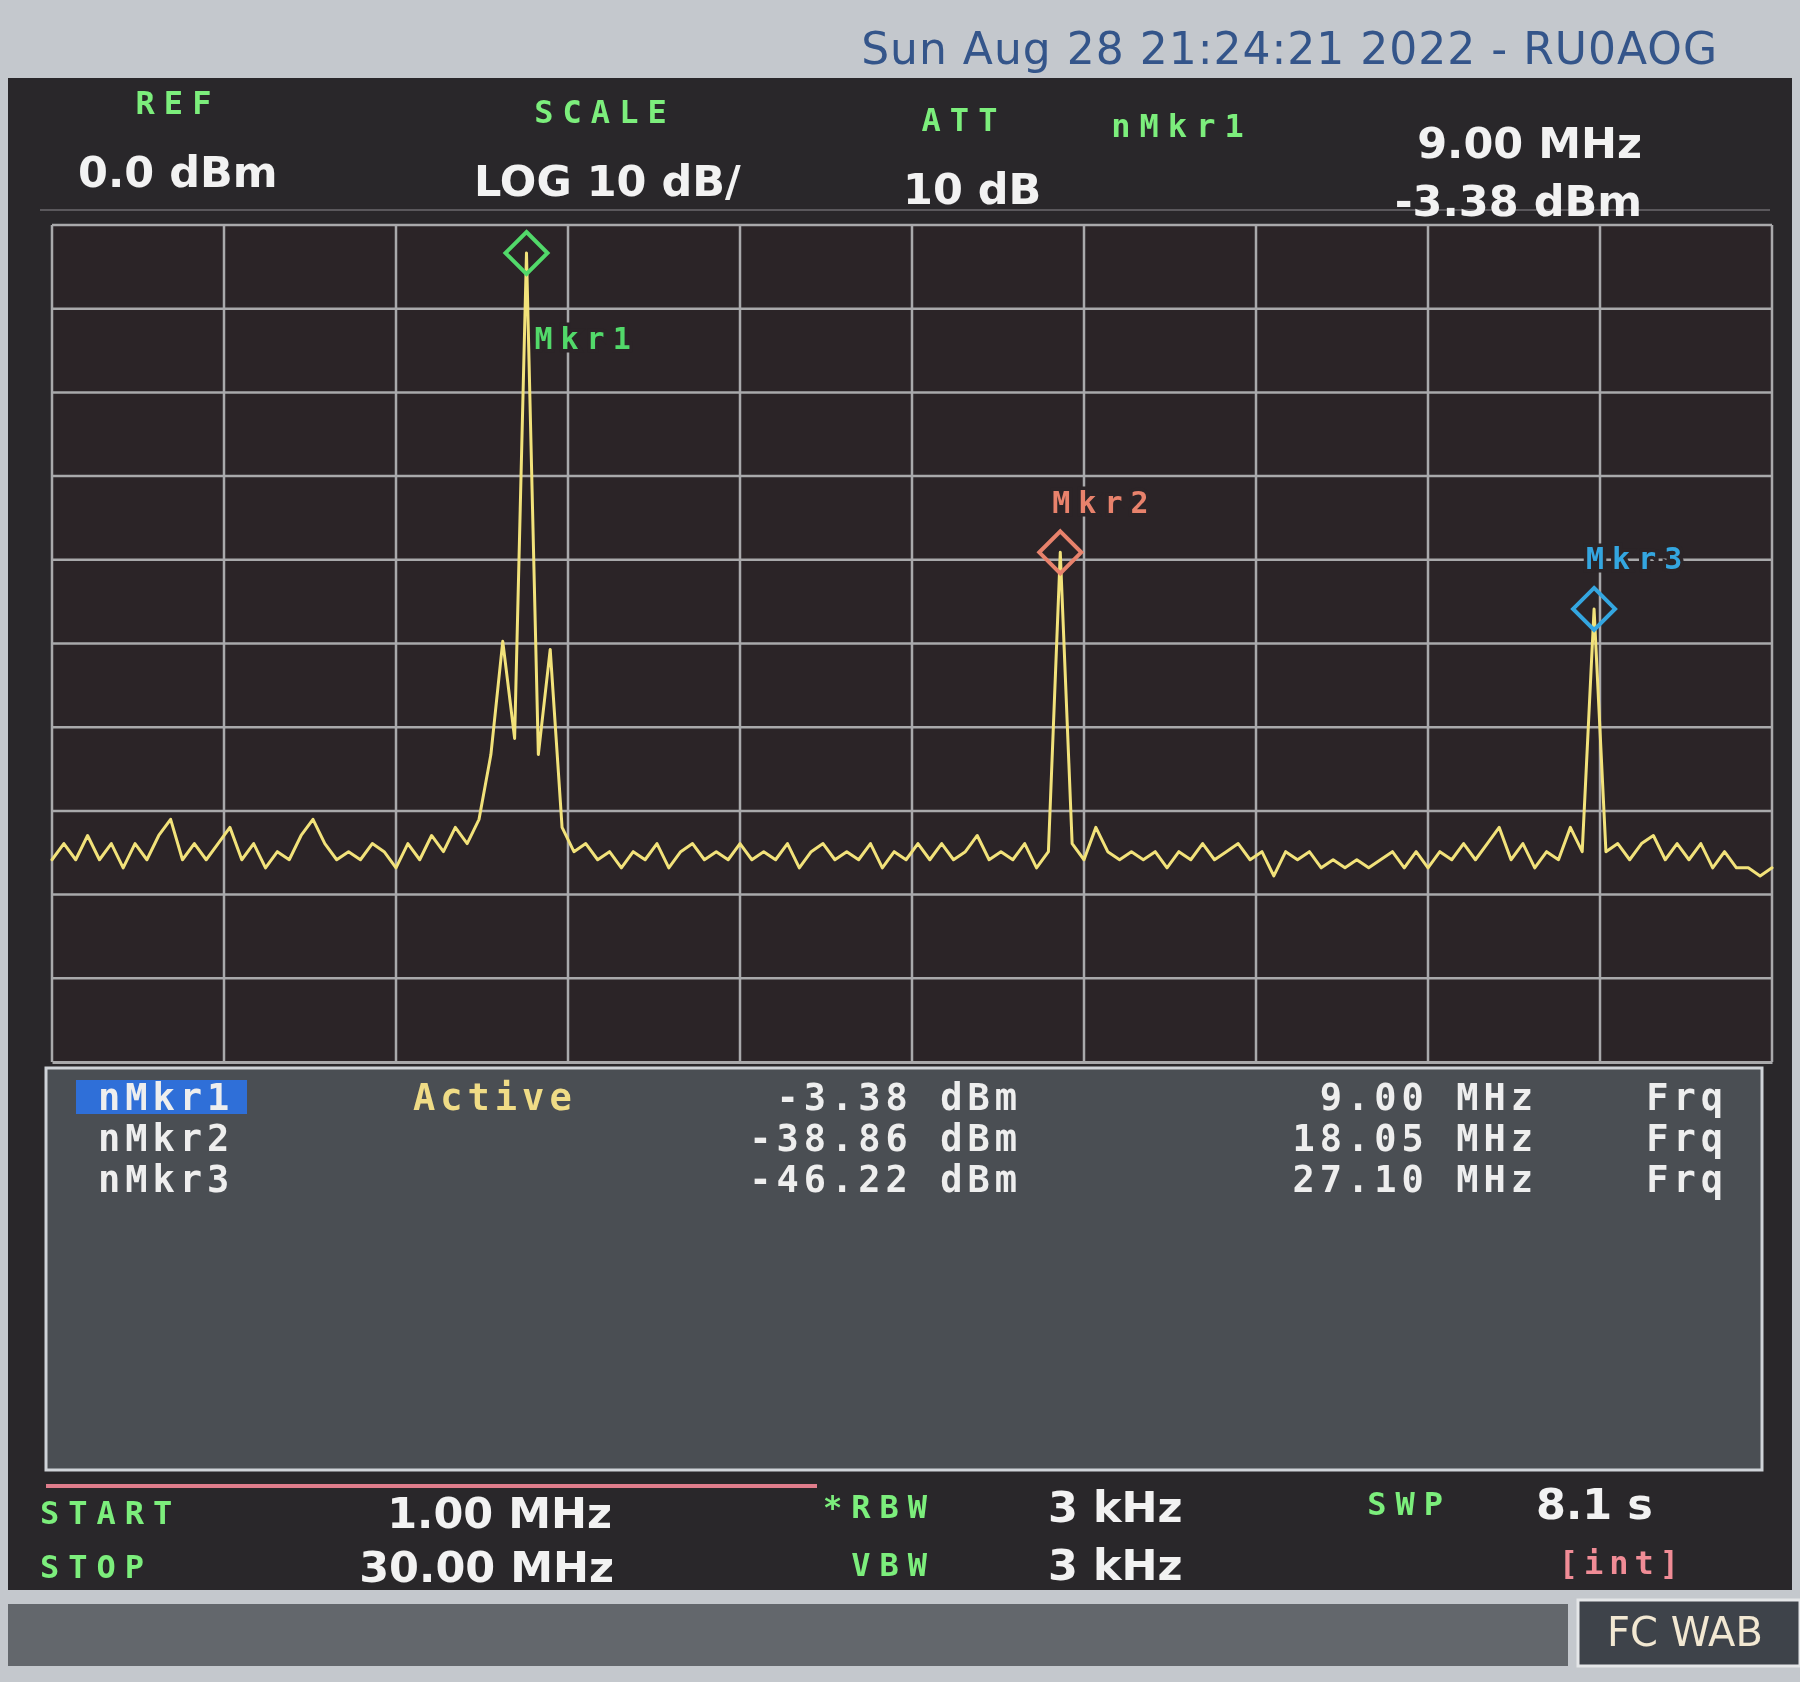  Describe the element at coordinates (1289, 48) in the screenshot. I see `chart-title: Sun Aug 28 21:24:21 2022 - RU0AOG` at that location.